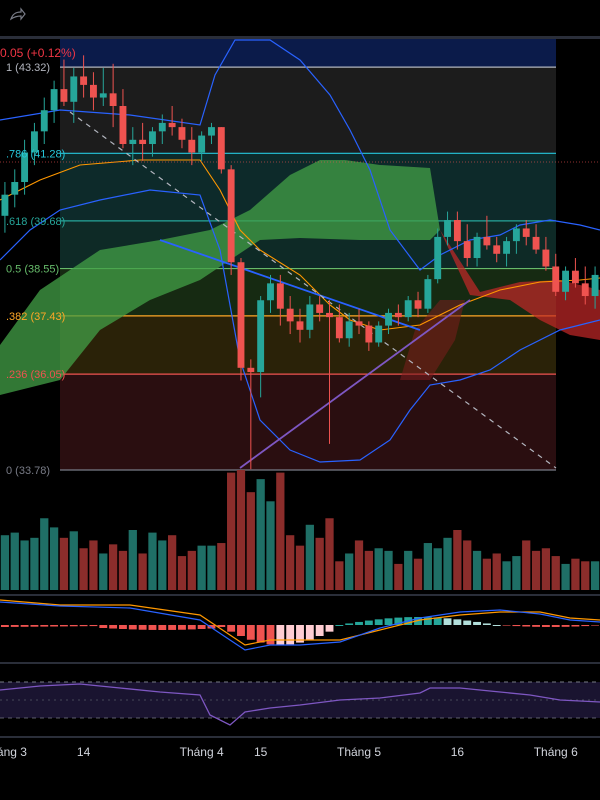 This screenshot has width=600, height=800. I want to click on macd-line, so click(300, 626).